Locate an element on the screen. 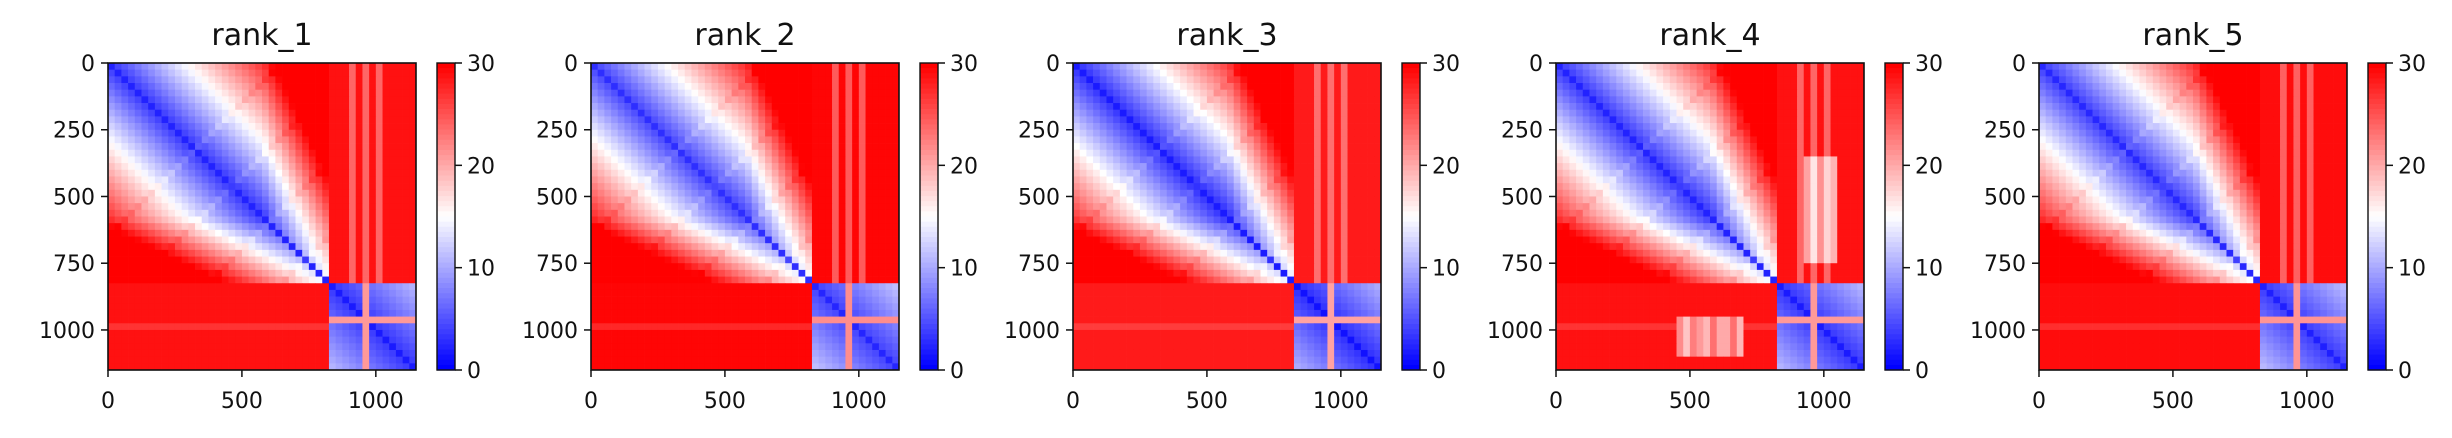 This screenshot has width=2452, height=438. colorbar-swatch is located at coordinates (929, 173).